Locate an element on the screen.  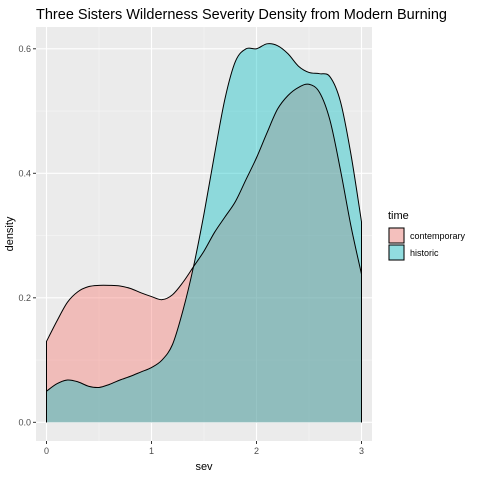
x-tick-label: 0 is located at coordinates (46, 451).